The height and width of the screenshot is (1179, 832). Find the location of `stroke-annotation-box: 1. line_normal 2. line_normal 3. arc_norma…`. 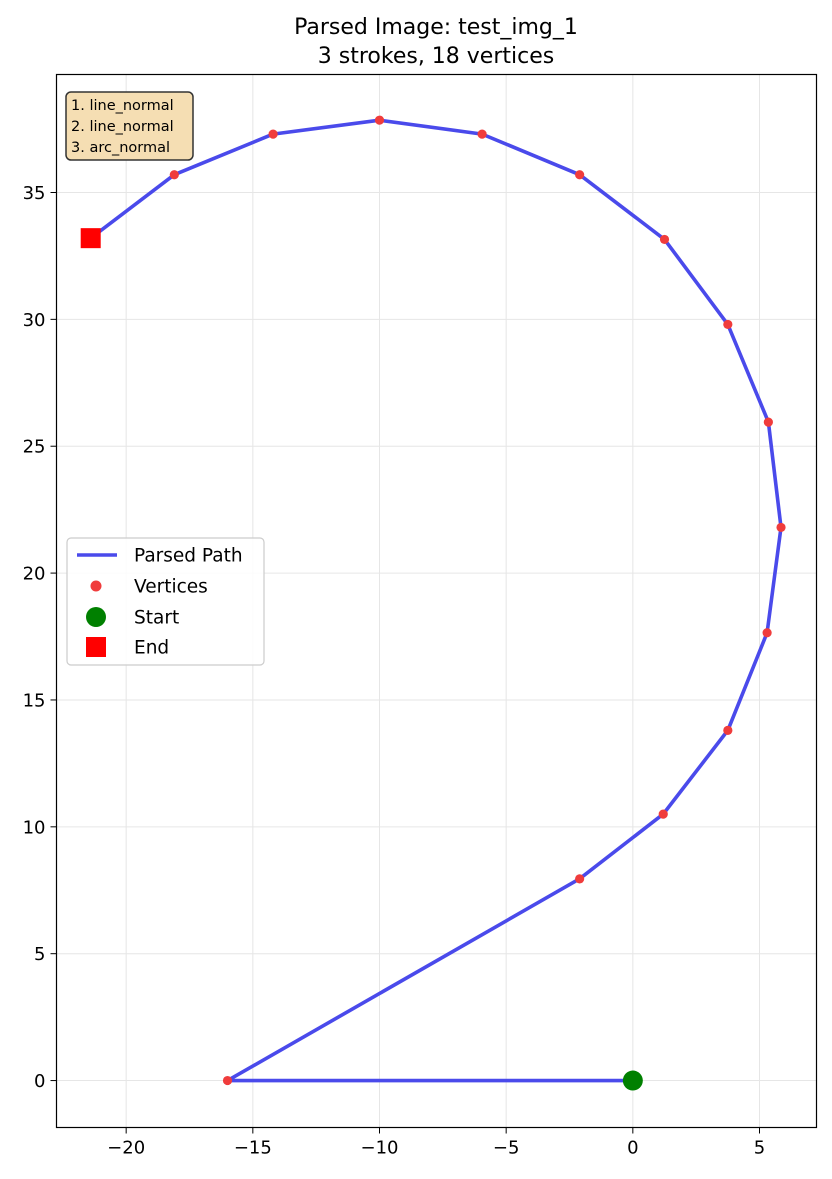

stroke-annotation-box: 1. line_normal 2. line_normal 3. arc_norma… is located at coordinates (129, 126).